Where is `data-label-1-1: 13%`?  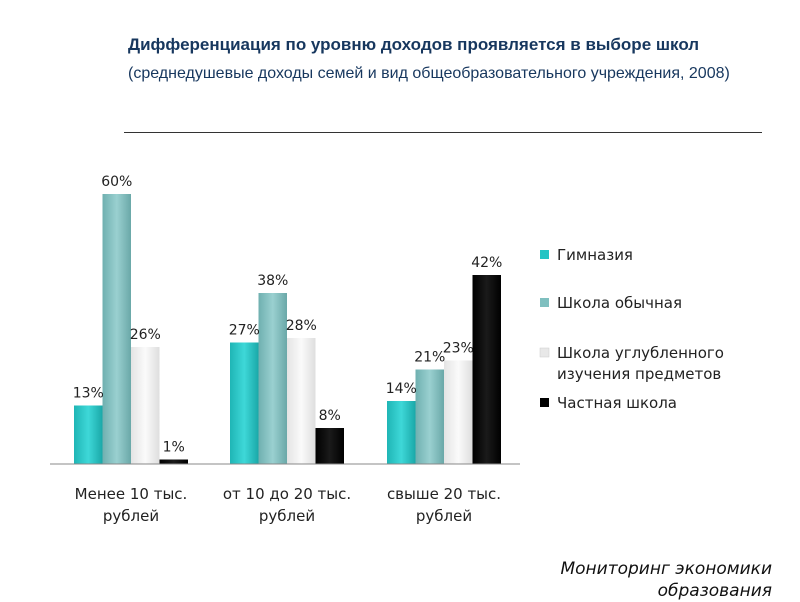 data-label-1-1: 13% is located at coordinates (88, 394).